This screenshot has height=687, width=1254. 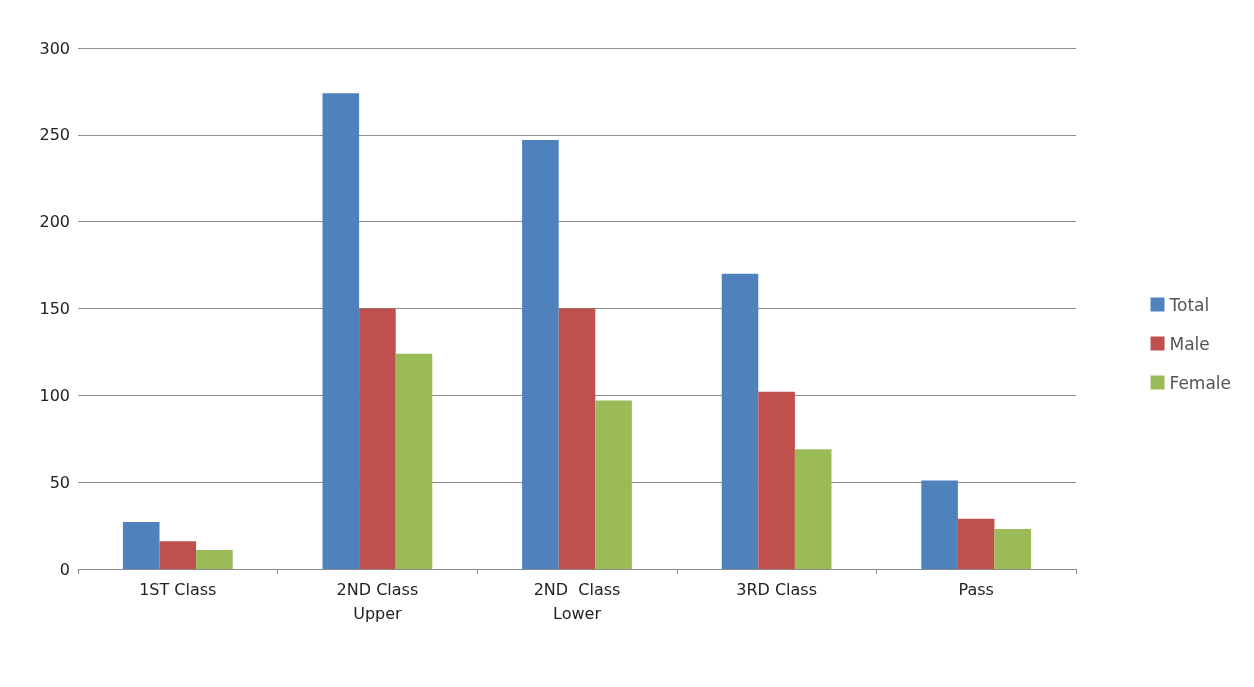 What do you see at coordinates (59, 482) in the screenshot?
I see `y-tick-label: 50` at bounding box center [59, 482].